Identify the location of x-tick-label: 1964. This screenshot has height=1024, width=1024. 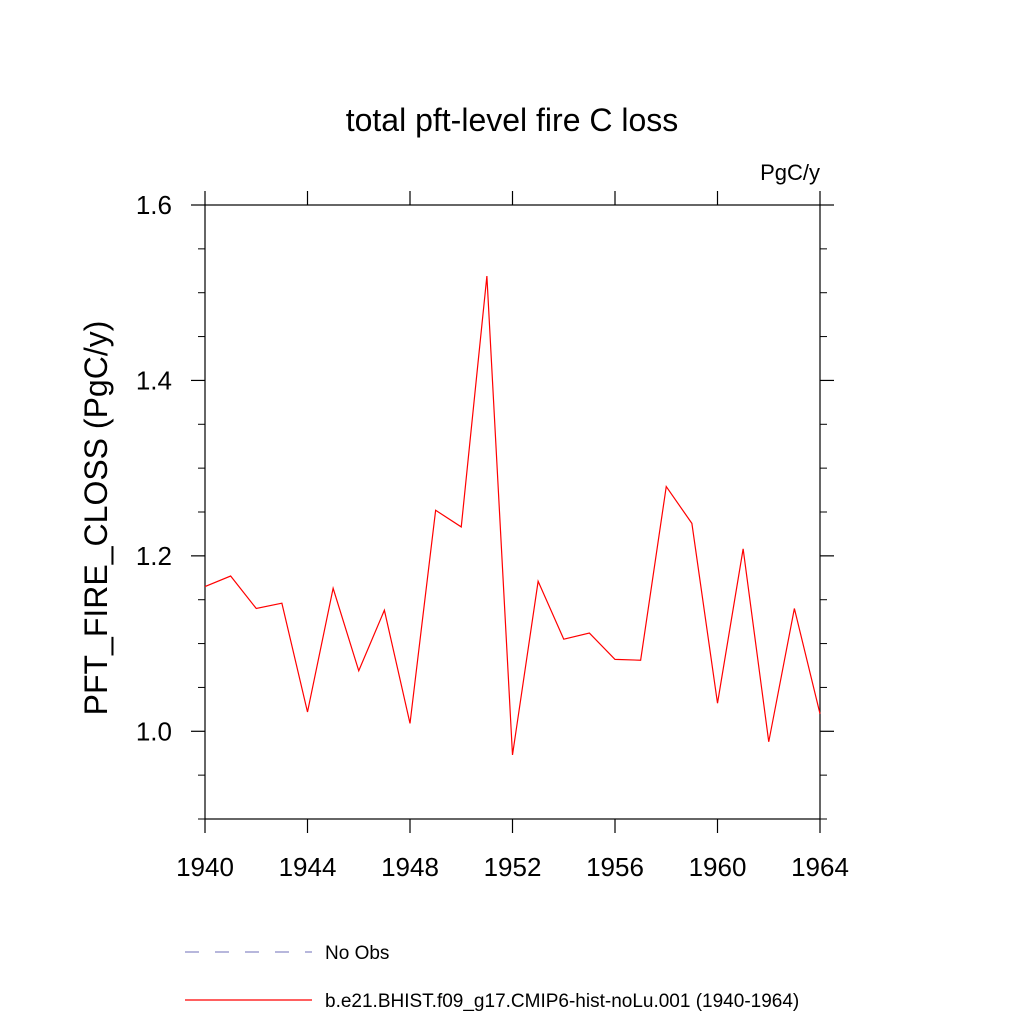
(820, 867).